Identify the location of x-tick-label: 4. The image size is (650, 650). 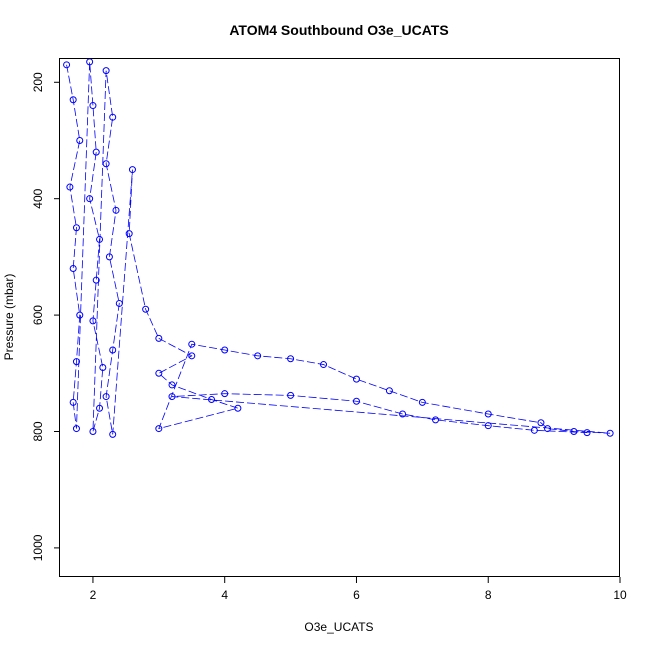
(224, 595).